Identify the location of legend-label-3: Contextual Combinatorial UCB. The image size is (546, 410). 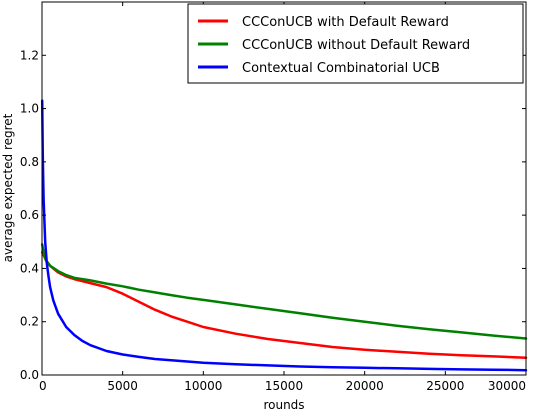
(341, 68).